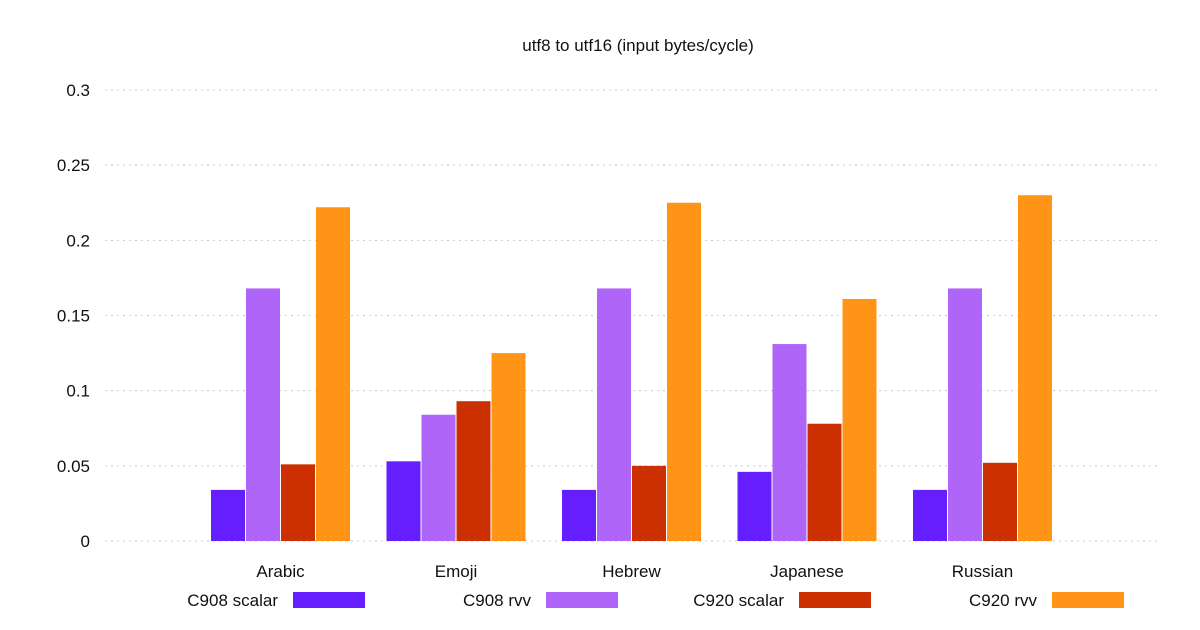 This screenshot has height=630, width=1200. Describe the element at coordinates (73, 466) in the screenshot. I see `y-tick-label: 0.05` at that location.